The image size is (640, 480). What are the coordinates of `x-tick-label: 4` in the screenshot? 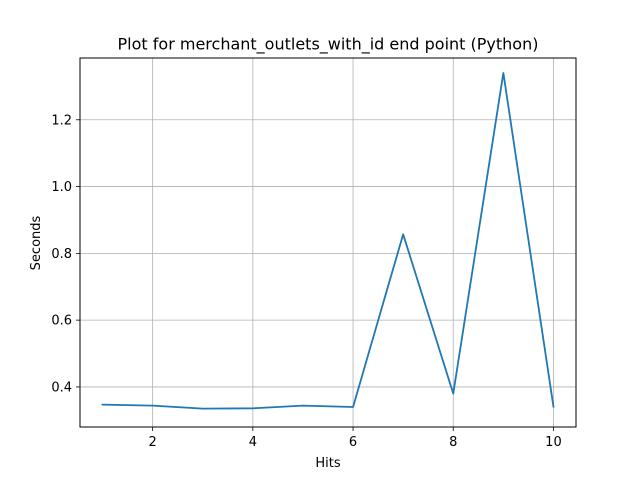 It's located at (253, 442).